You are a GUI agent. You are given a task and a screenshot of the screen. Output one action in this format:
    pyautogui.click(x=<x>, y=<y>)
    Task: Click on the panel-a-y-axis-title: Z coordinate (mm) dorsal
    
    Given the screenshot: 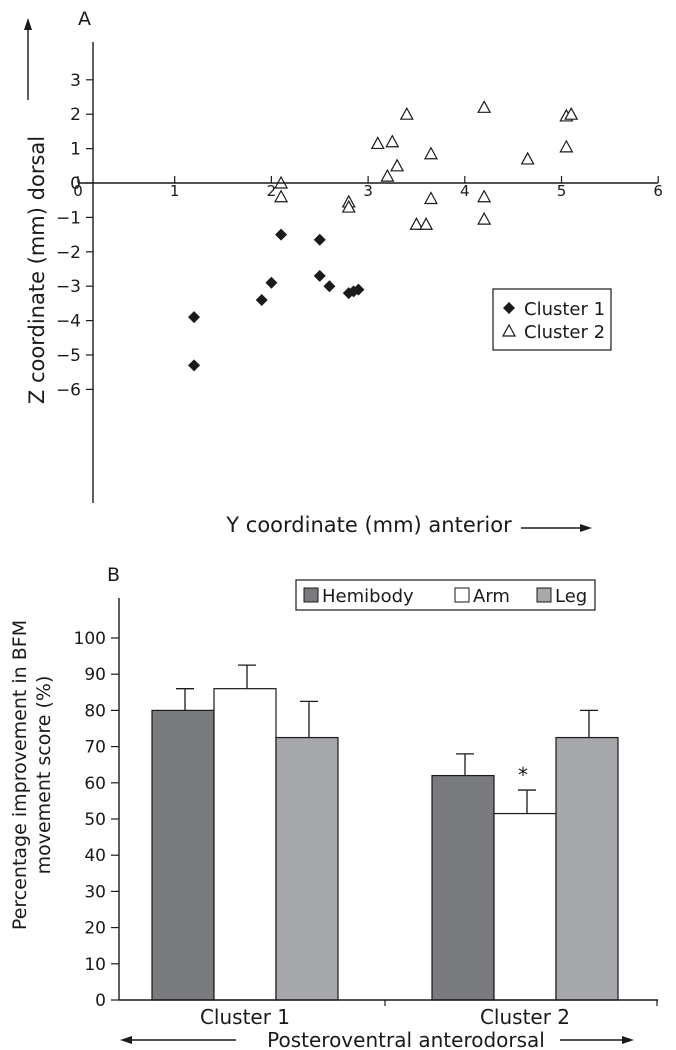 What is the action you would take?
    pyautogui.click(x=37, y=270)
    